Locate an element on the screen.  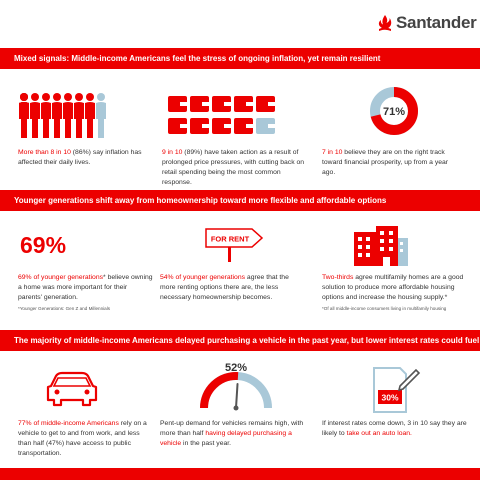
flame-icon is located at coordinates (385, 23).